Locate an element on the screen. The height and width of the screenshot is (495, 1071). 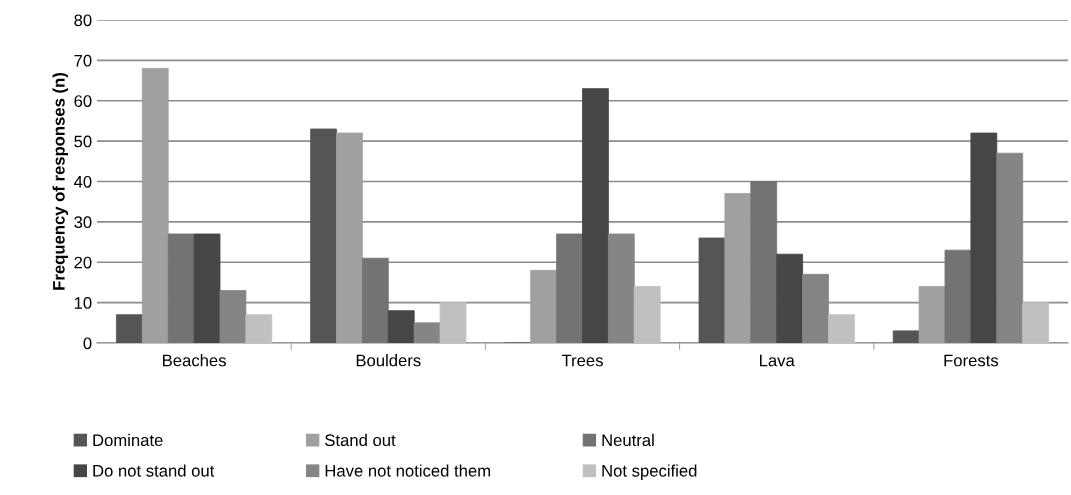
y-tick-label: 70 is located at coordinates (83, 60).